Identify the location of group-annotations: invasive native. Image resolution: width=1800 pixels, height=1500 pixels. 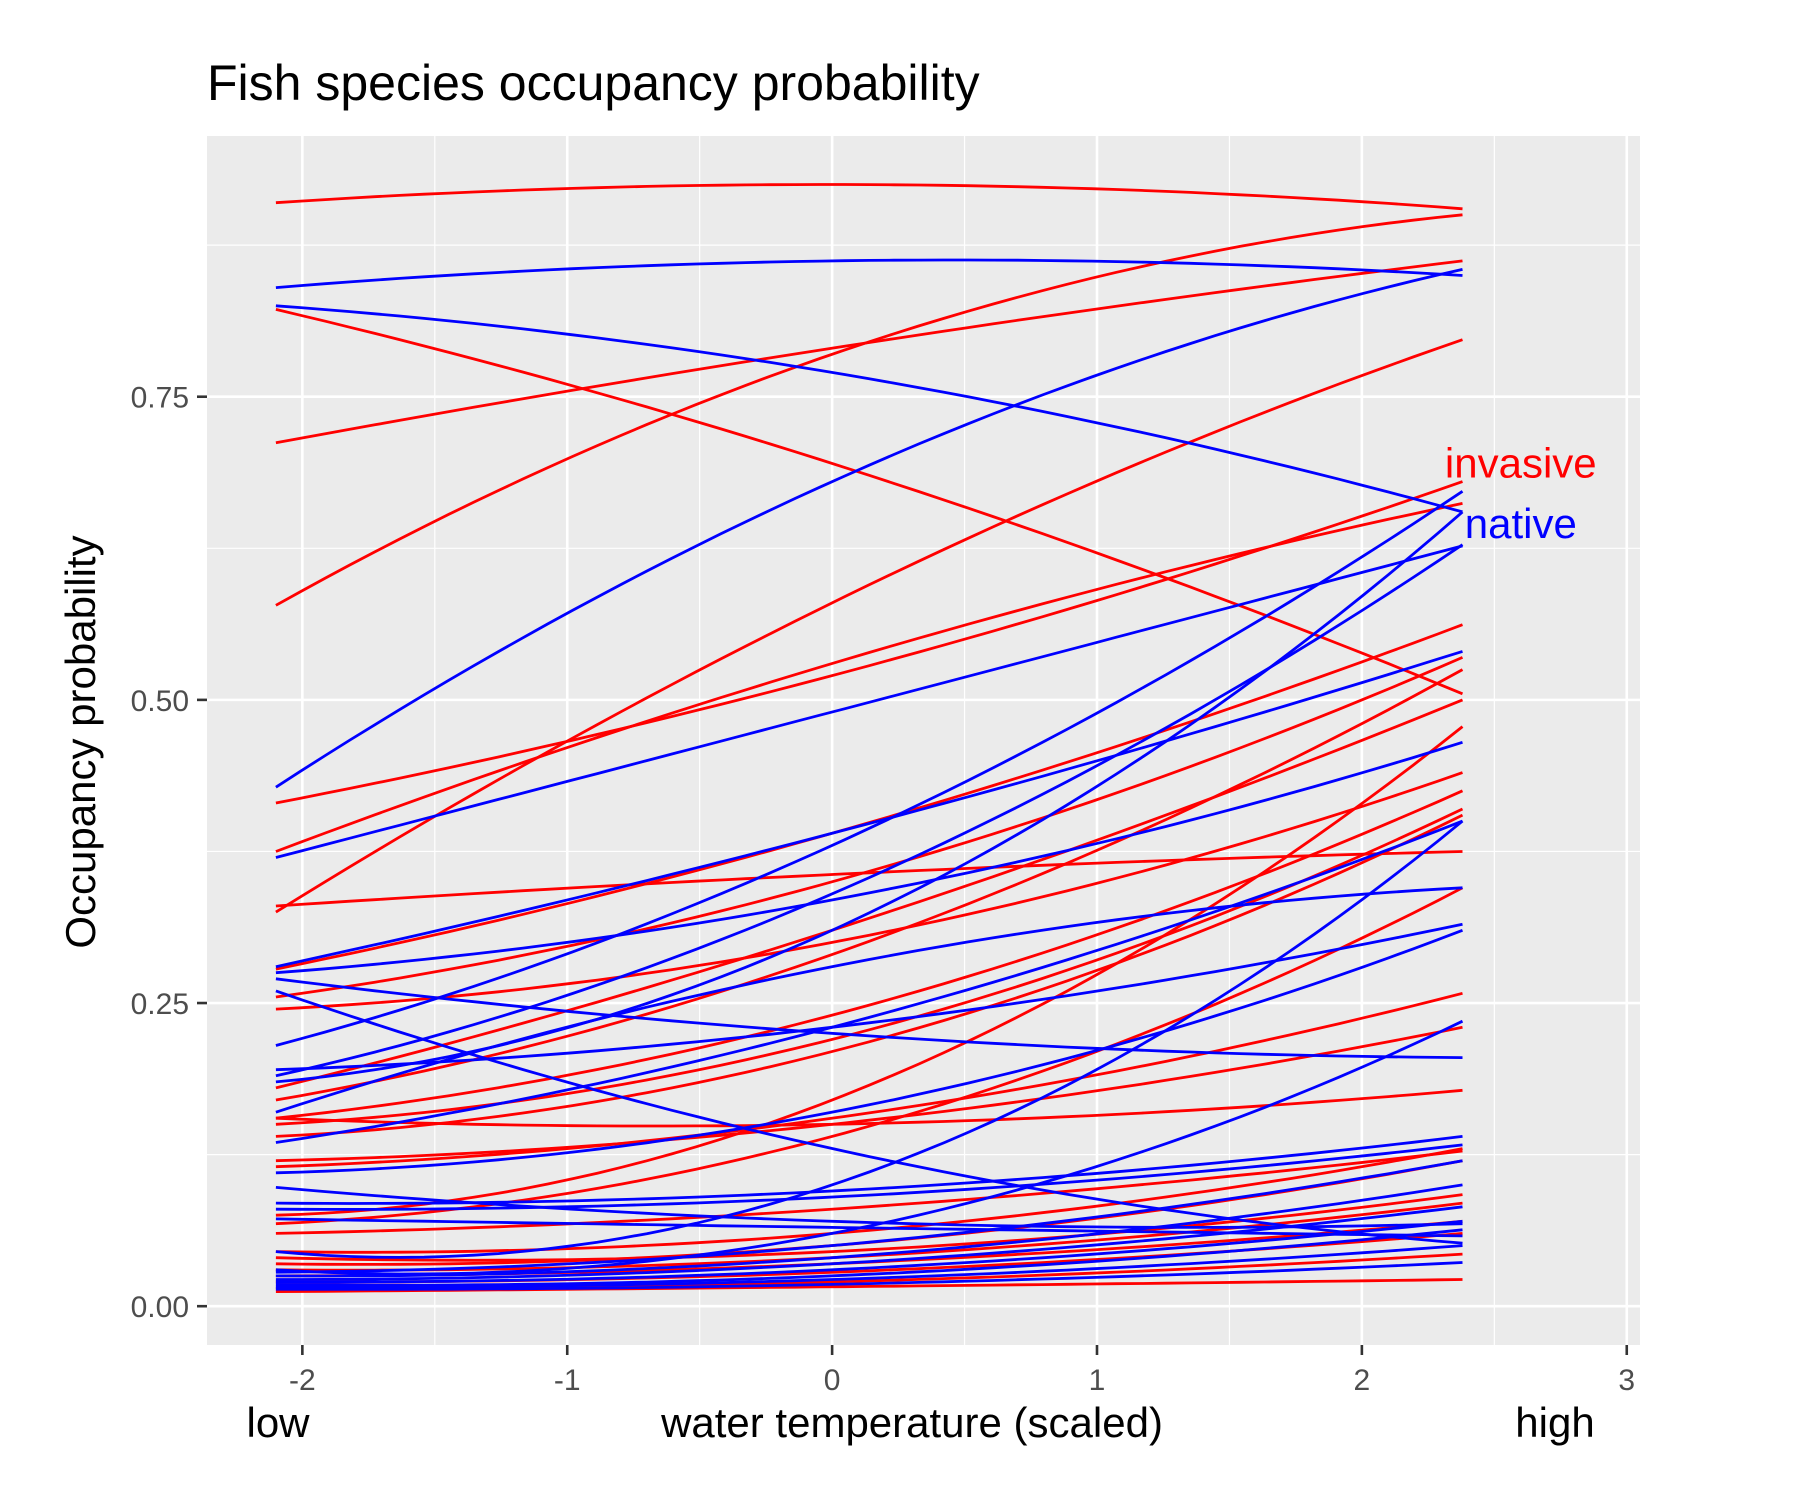
(1521, 493).